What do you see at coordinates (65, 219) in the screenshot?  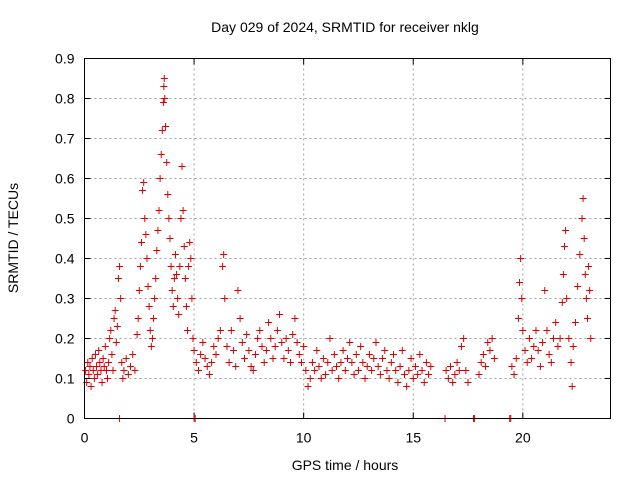 I see `y-tick-label: 0.5` at bounding box center [65, 219].